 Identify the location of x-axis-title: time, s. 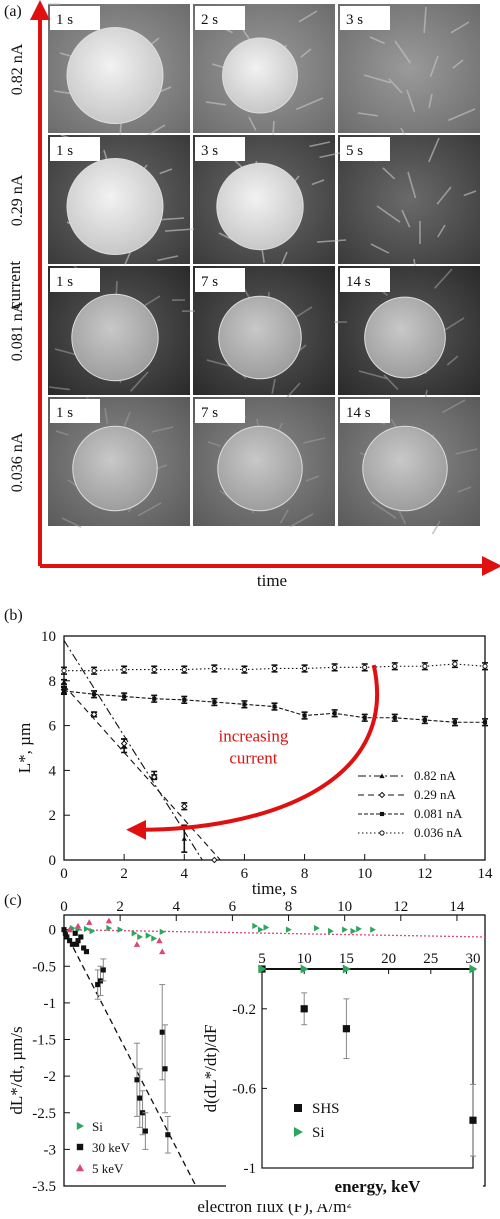
(274, 888).